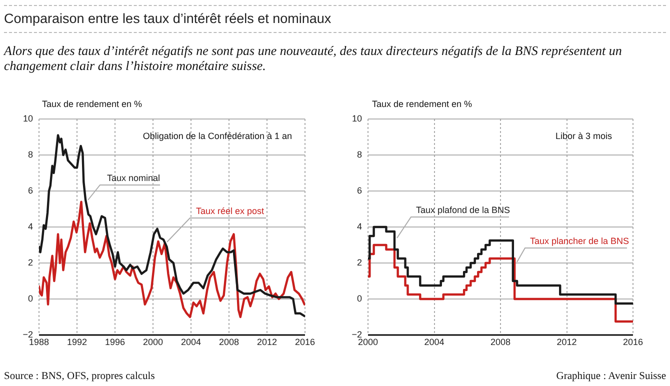  Describe the element at coordinates (39, 341) in the screenshot. I see `x-tick-label: 1988` at that location.